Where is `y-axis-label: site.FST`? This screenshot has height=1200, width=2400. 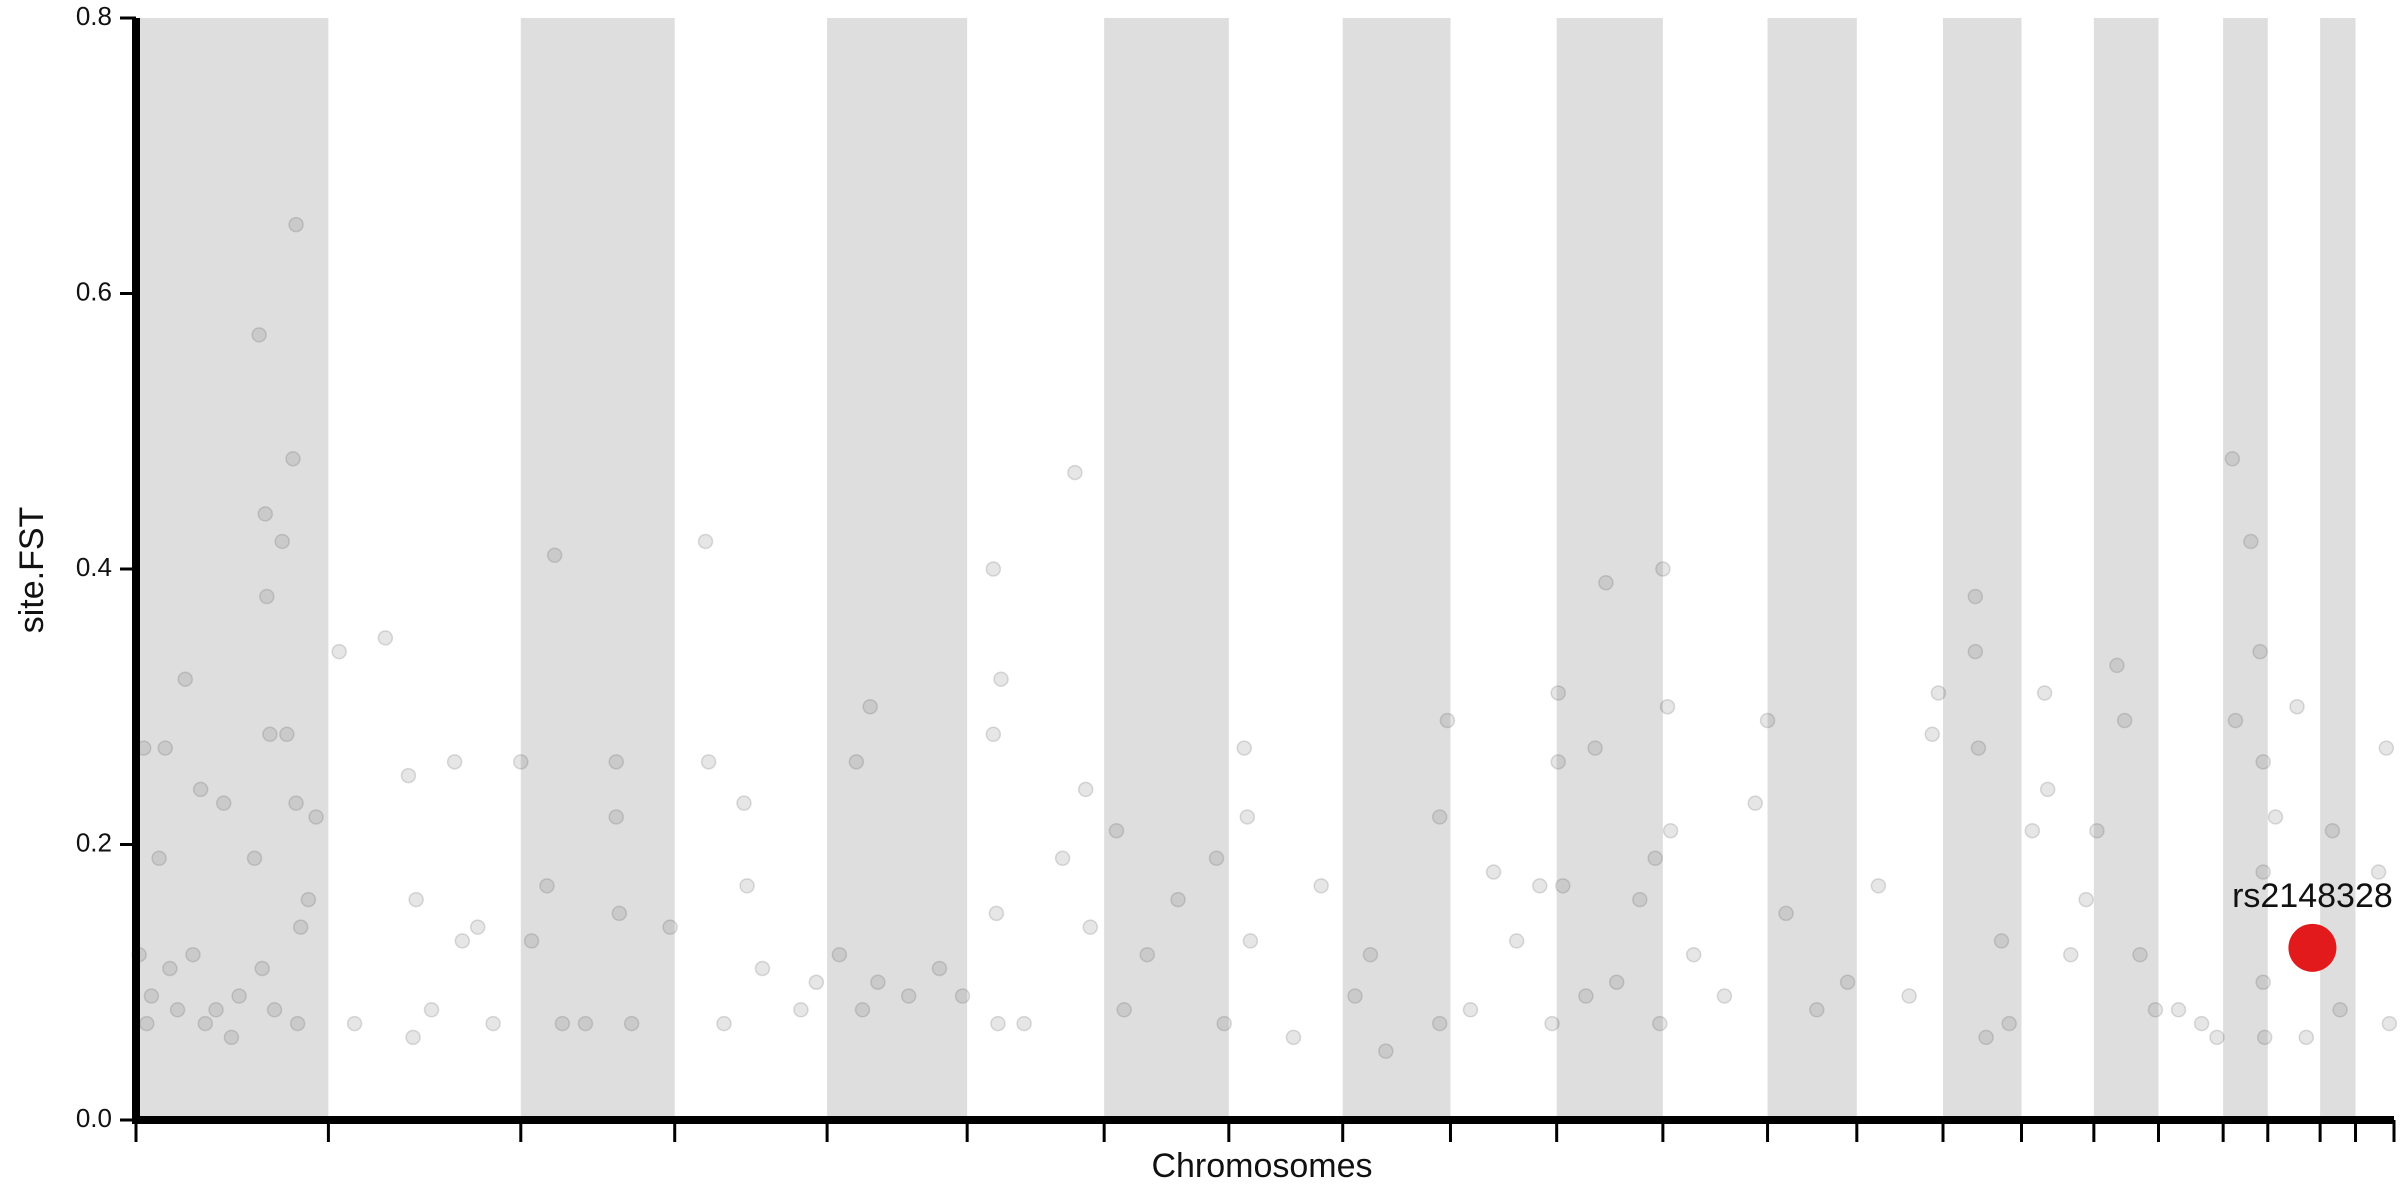 y-axis-label: site.FST is located at coordinates (32, 570).